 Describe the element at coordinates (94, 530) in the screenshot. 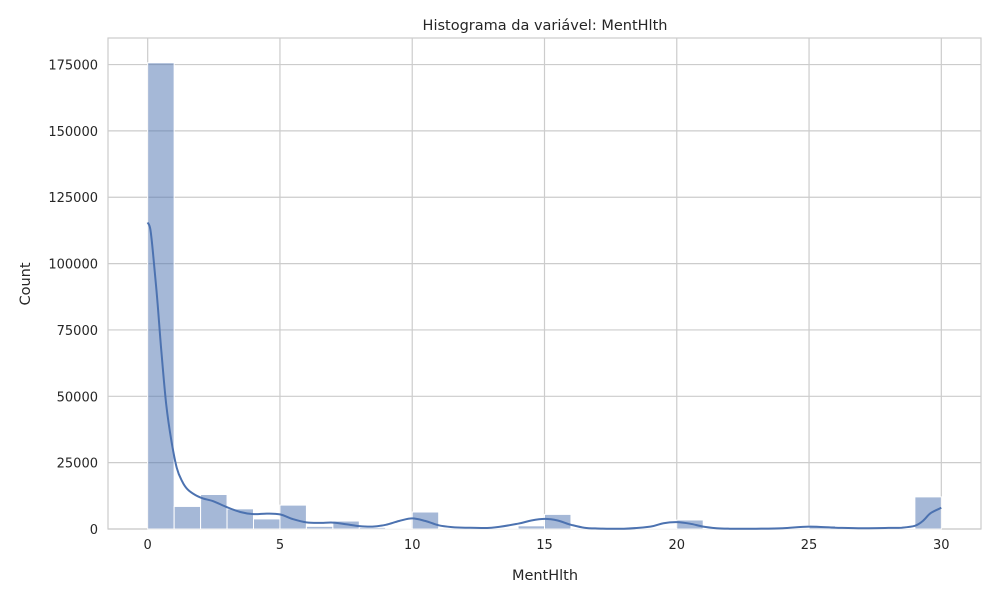

I see `y-tick-label: 0` at that location.